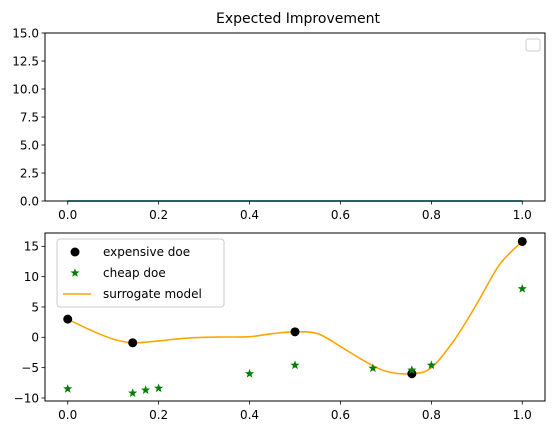 The width and height of the screenshot is (559, 435). What do you see at coordinates (25, 33) in the screenshot?
I see `y-tick-label: 15.0` at bounding box center [25, 33].